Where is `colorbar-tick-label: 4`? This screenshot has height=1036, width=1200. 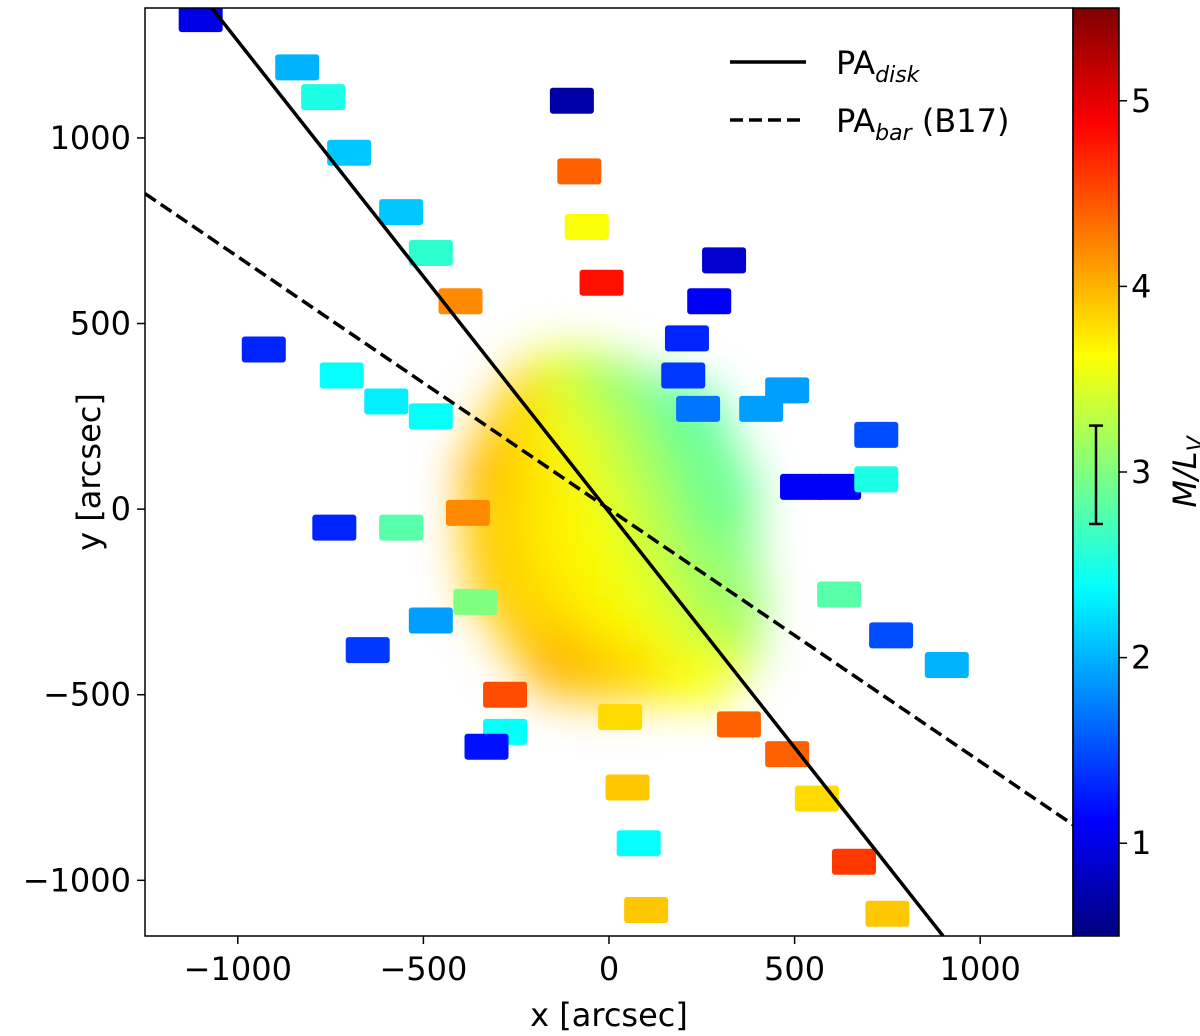
colorbar-tick-label: 4 is located at coordinates (1141, 286).